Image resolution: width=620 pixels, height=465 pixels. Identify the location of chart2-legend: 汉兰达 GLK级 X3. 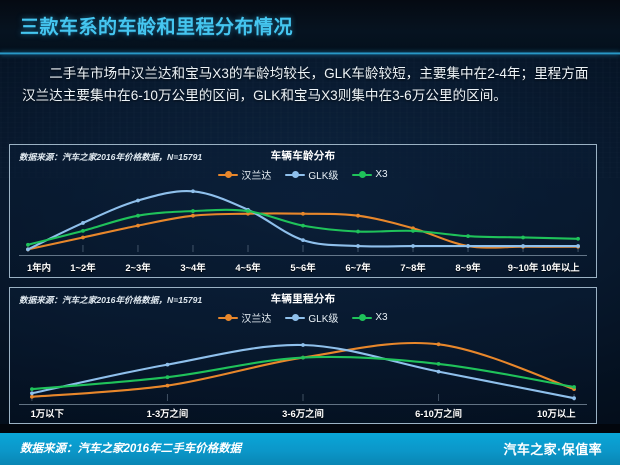
(303, 317).